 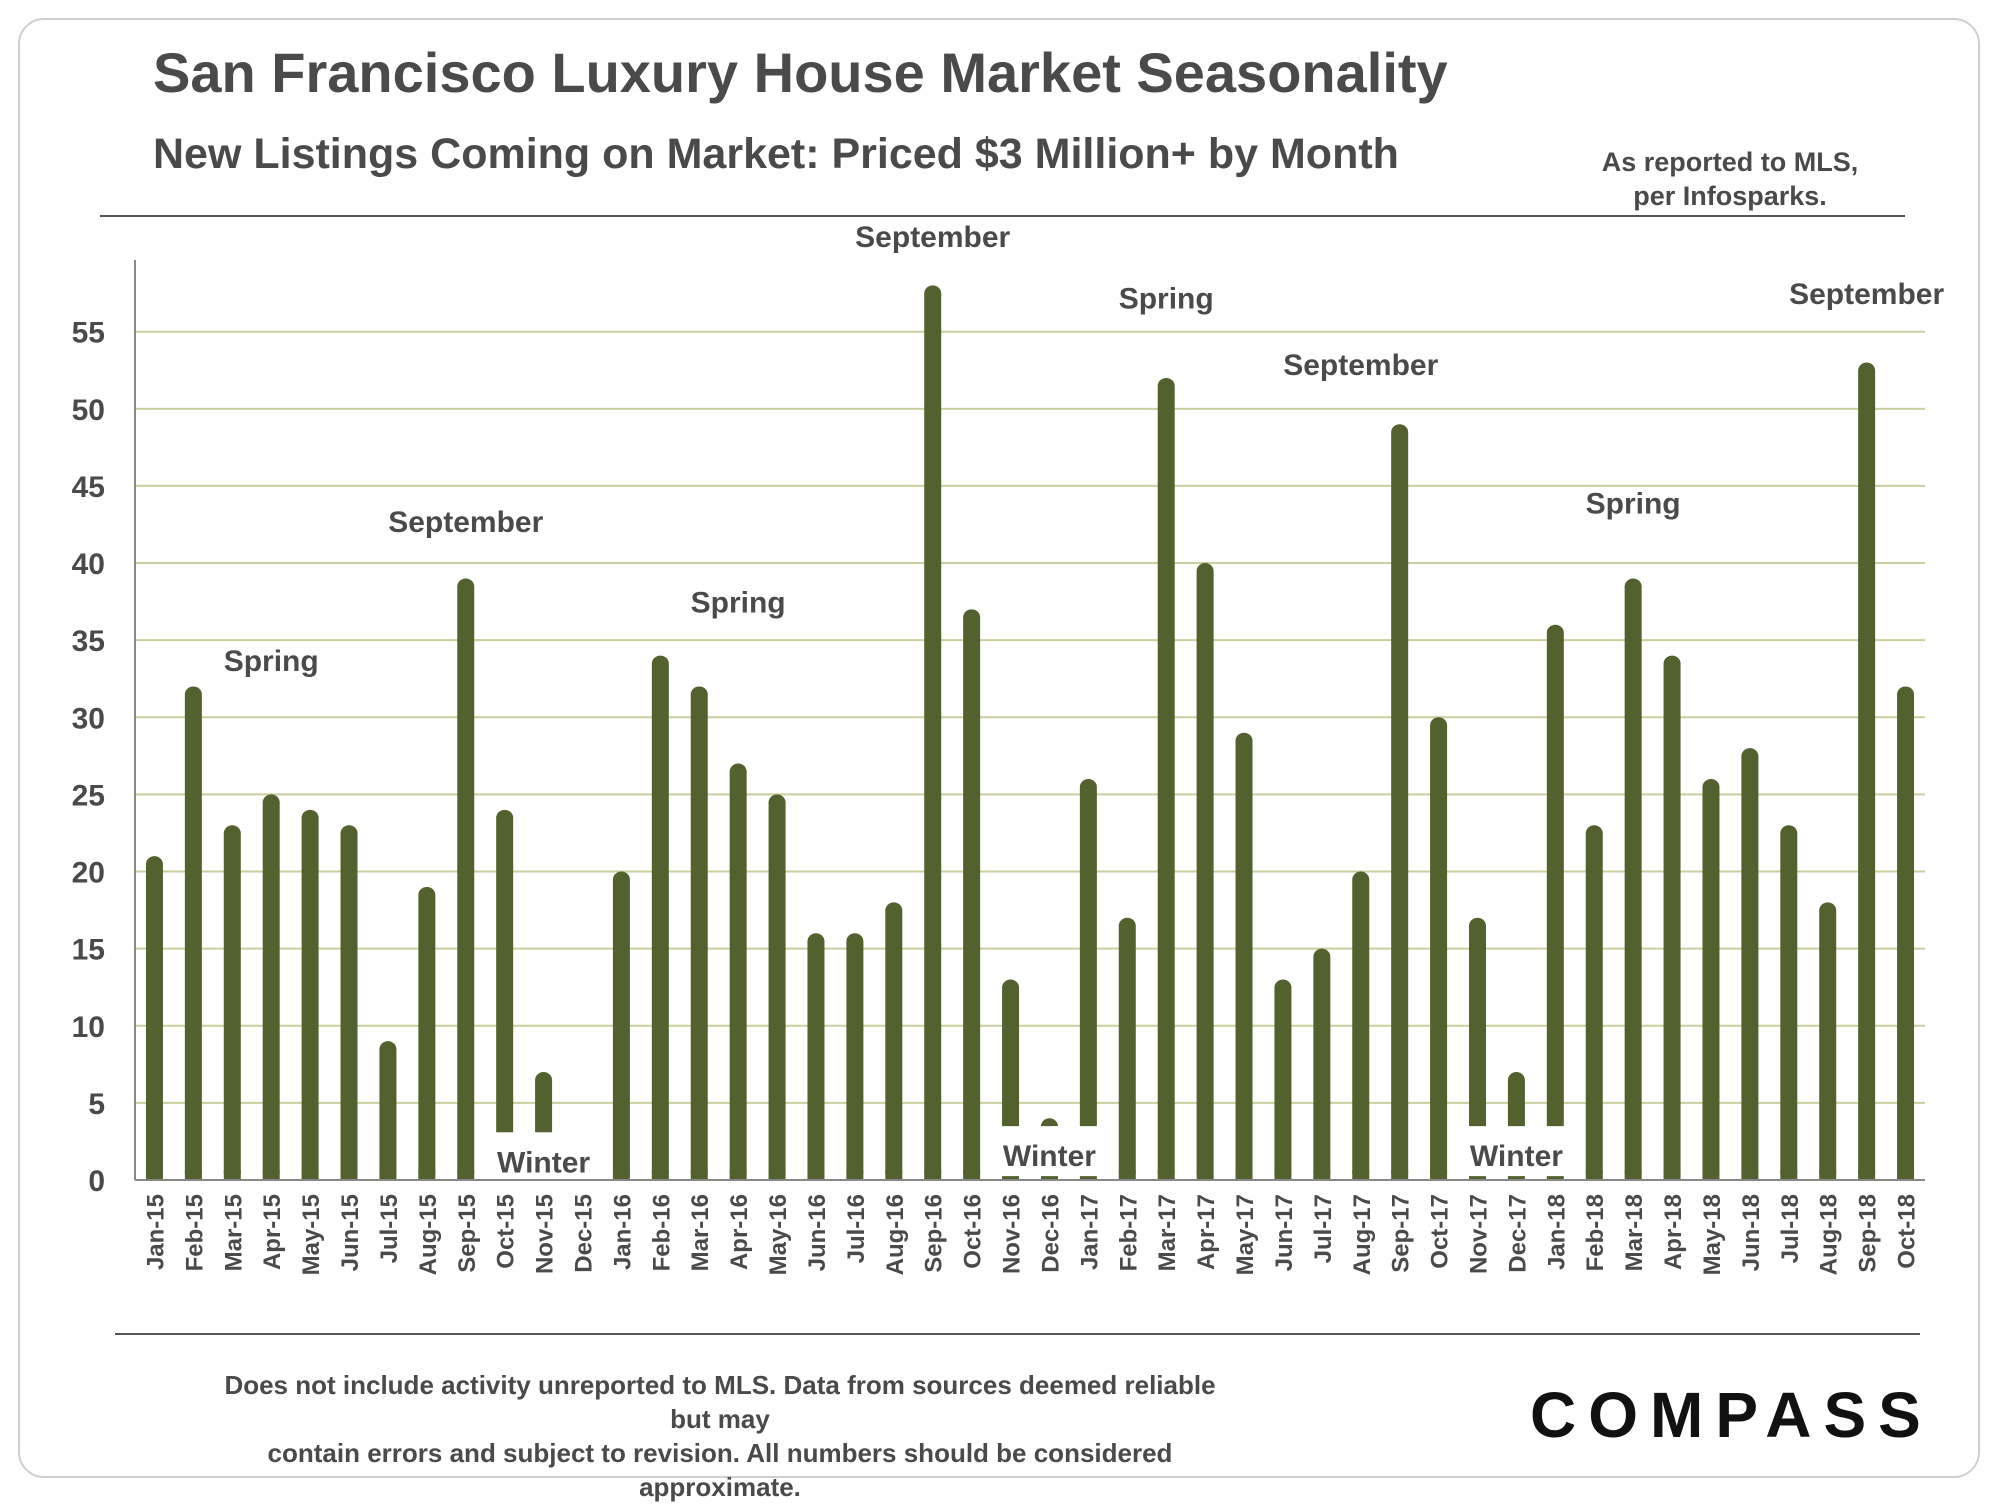 What do you see at coordinates (700, 1232) in the screenshot?
I see `x-tick-label: Mar-16` at bounding box center [700, 1232].